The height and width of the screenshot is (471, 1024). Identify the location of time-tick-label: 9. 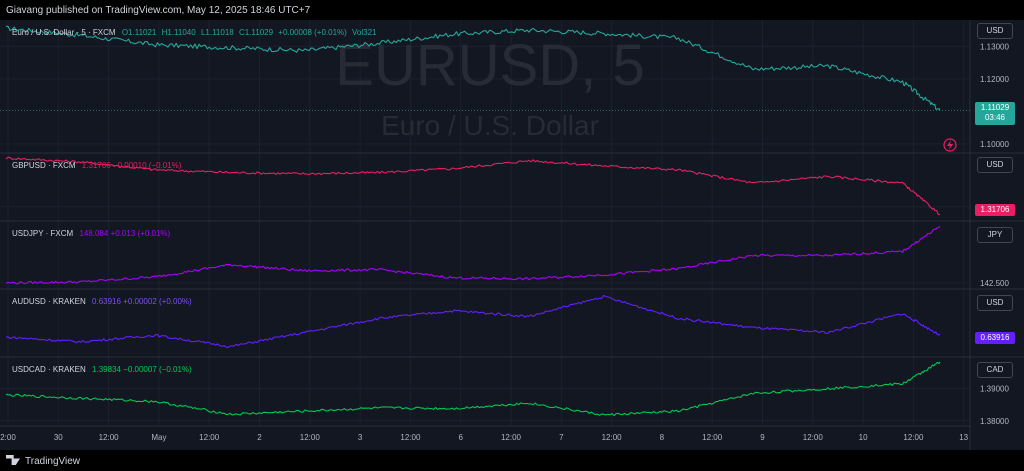
(762, 437).